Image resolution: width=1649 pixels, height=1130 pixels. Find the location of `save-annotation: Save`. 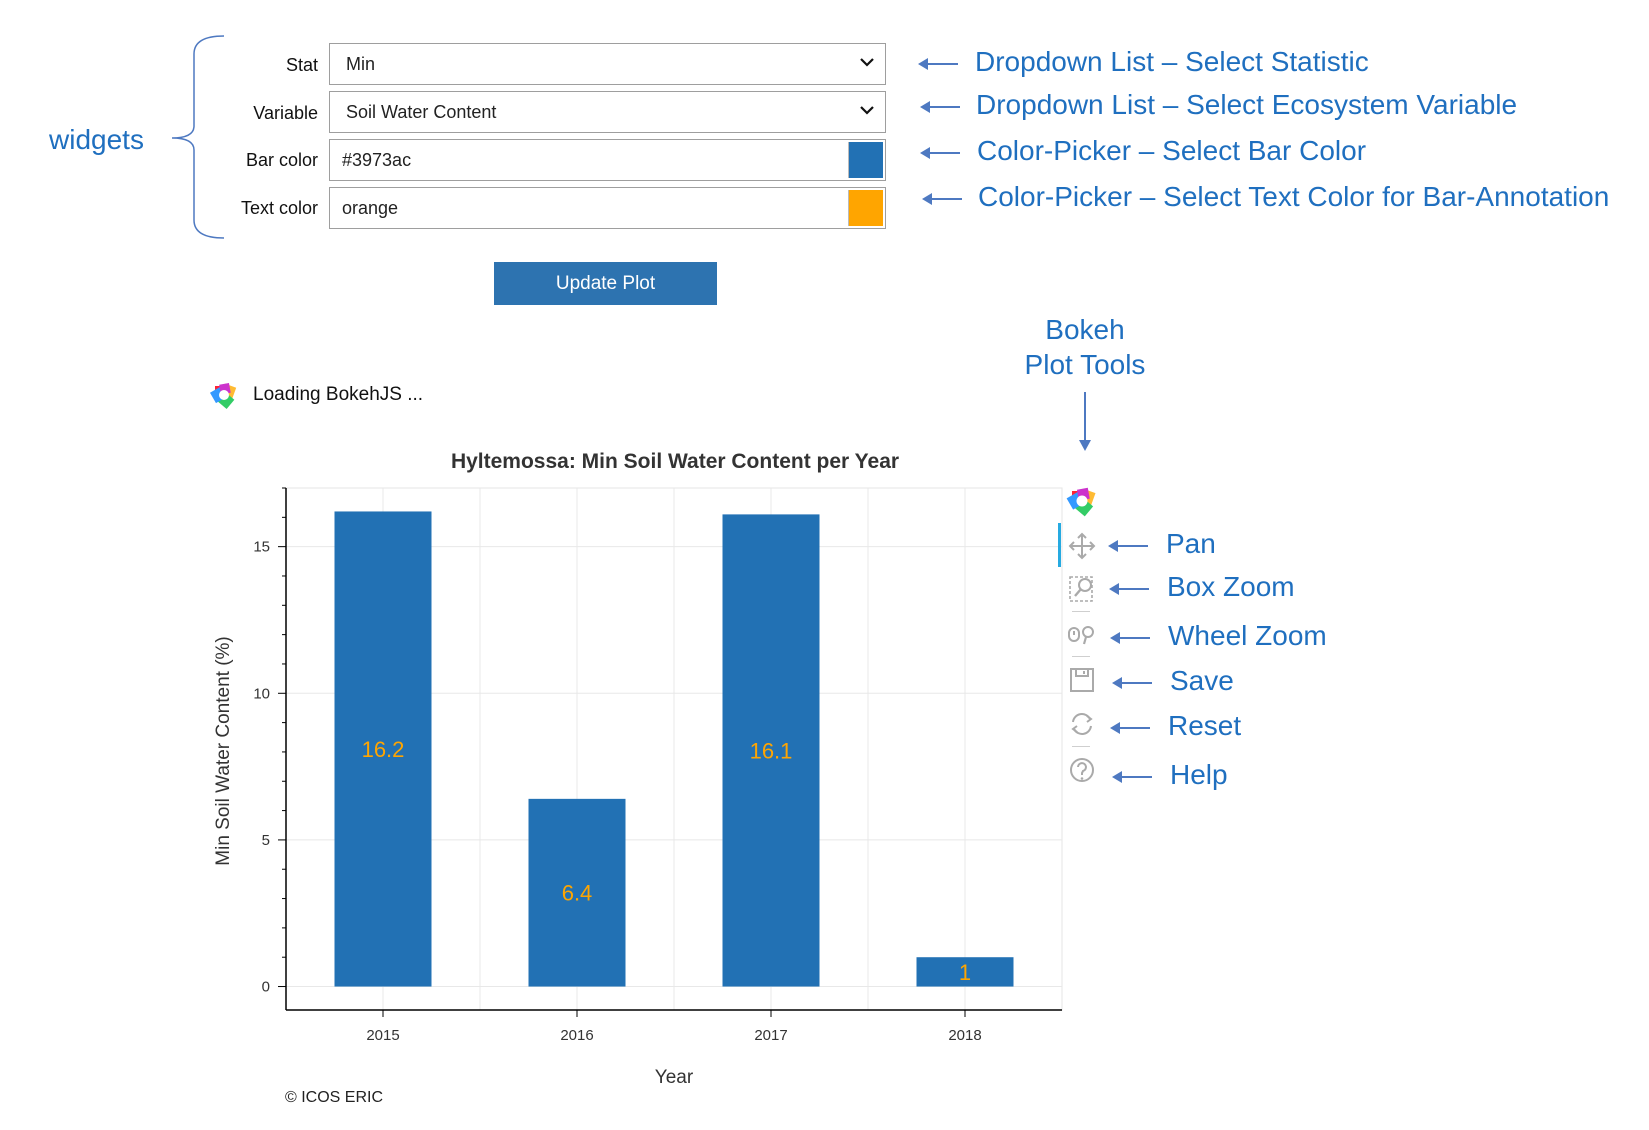

save-annotation: Save is located at coordinates (1202, 680).